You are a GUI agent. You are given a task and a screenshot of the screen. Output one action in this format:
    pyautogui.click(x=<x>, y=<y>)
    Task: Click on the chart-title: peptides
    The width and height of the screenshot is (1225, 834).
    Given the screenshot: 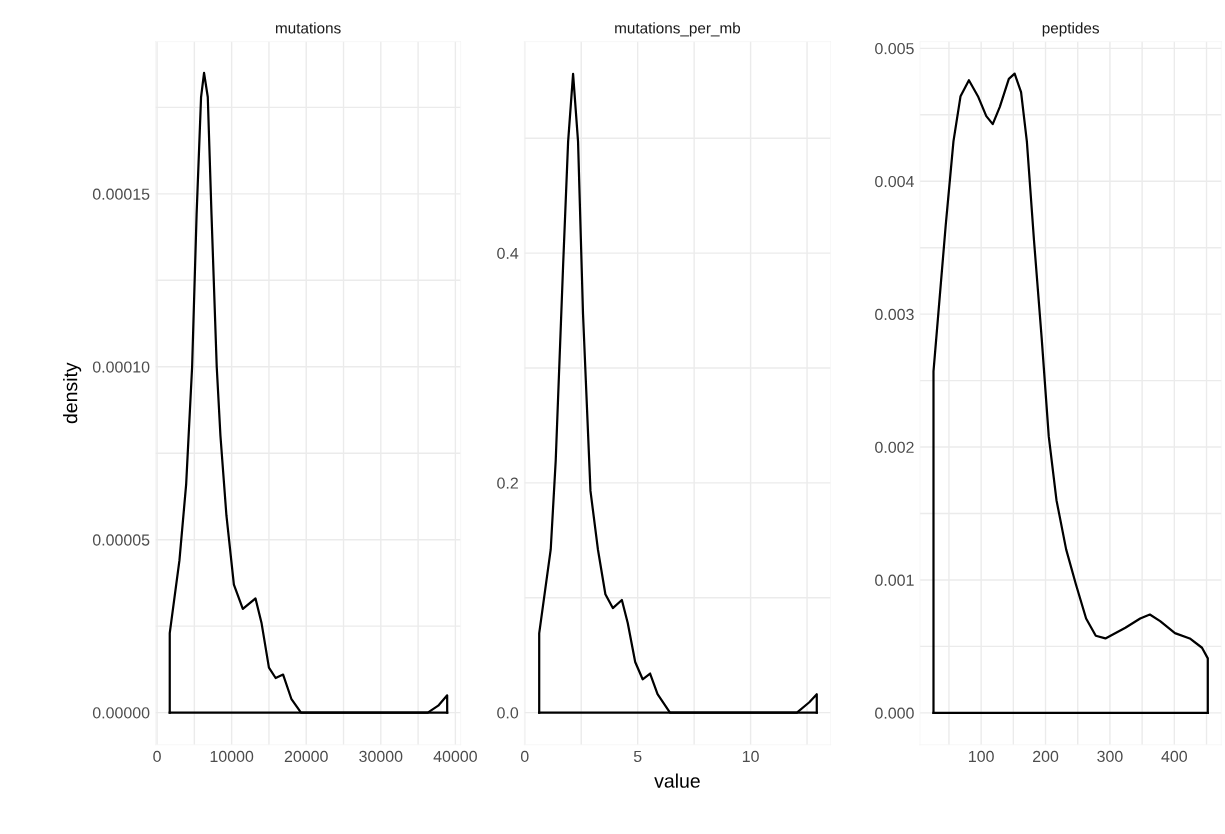 What is the action you would take?
    pyautogui.click(x=1070, y=29)
    